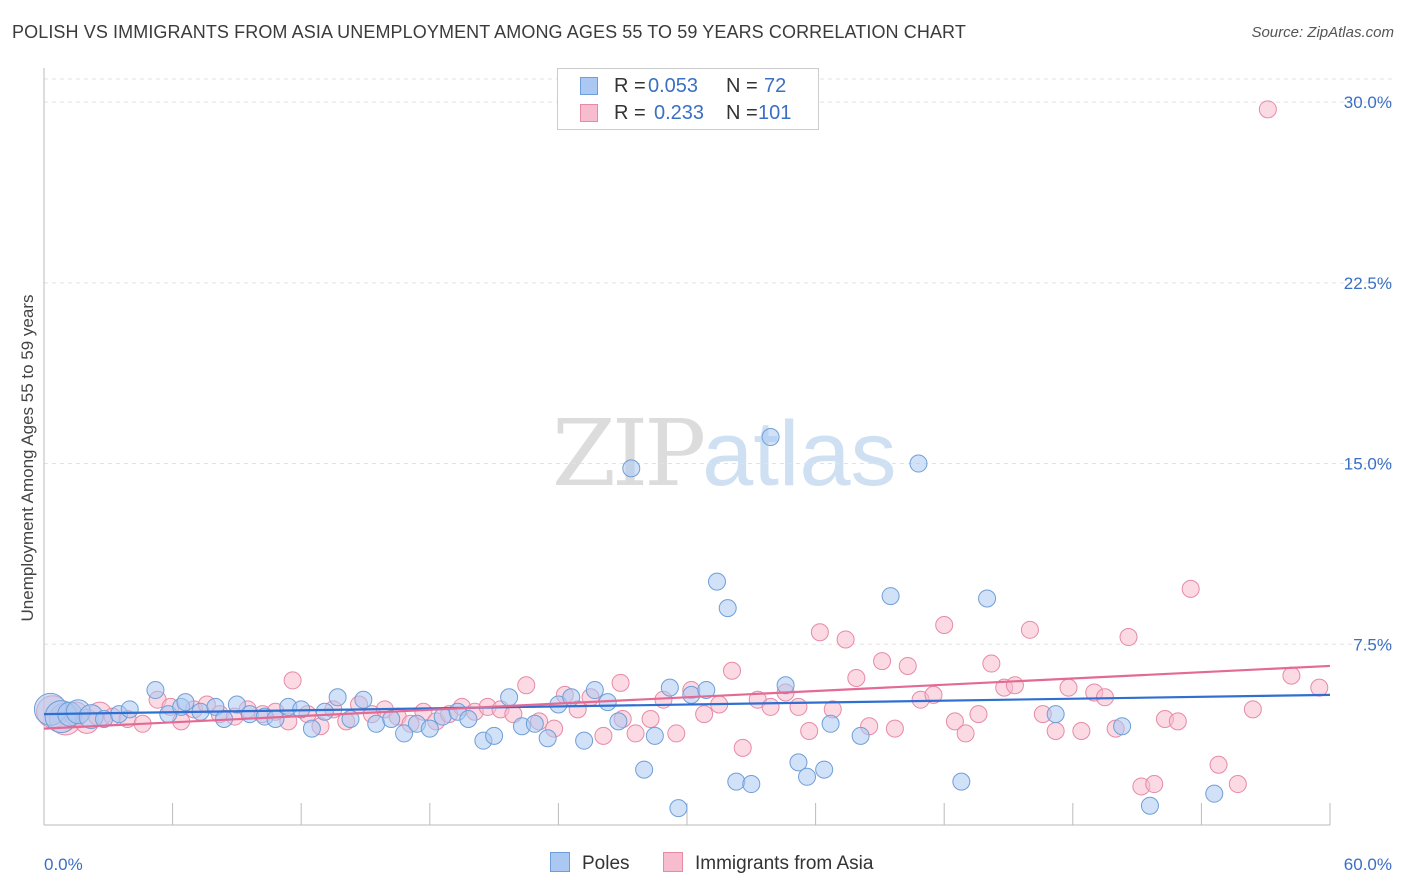  I want to click on legend-r-value: 0.053, so click(673, 86).